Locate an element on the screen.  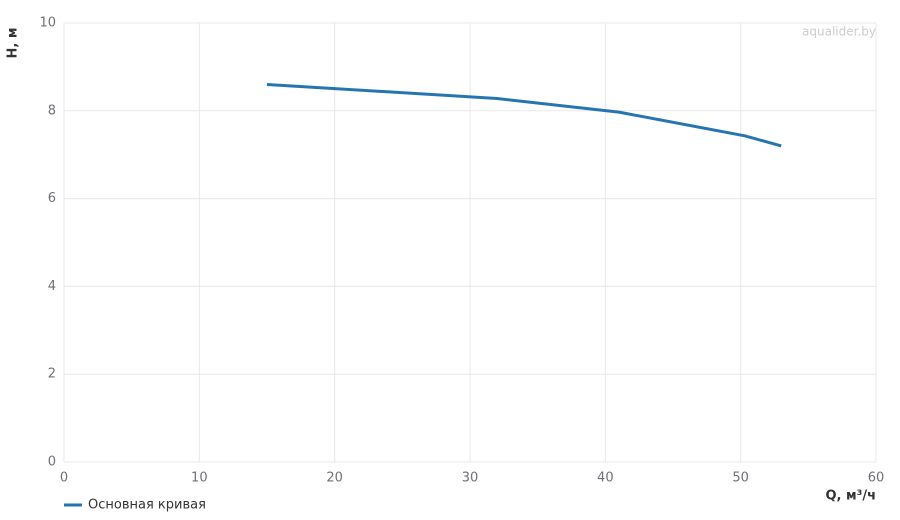
y-axis-title: H, м is located at coordinates (13, 43).